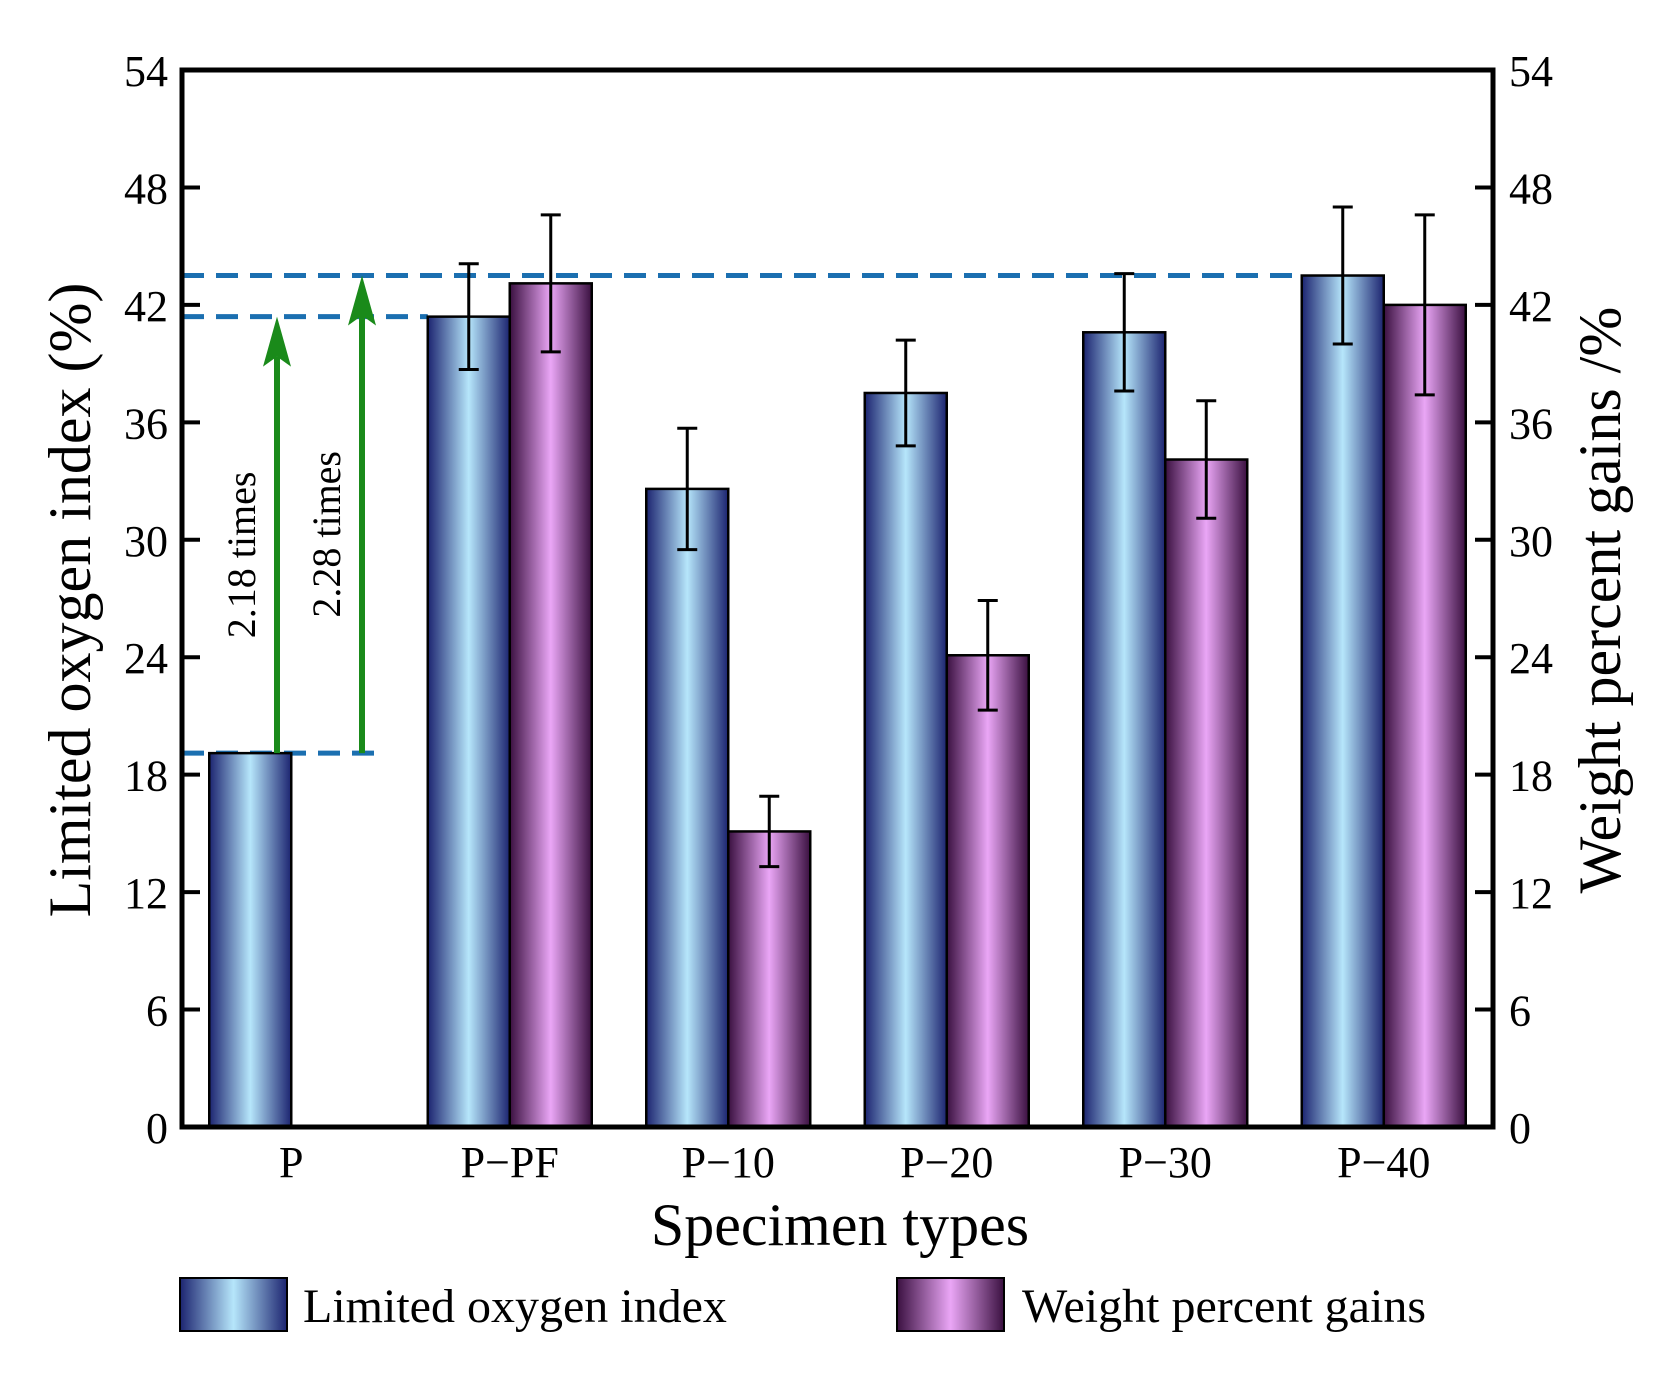  I want to click on annotation-label: 2.28 times, so click(326, 534).